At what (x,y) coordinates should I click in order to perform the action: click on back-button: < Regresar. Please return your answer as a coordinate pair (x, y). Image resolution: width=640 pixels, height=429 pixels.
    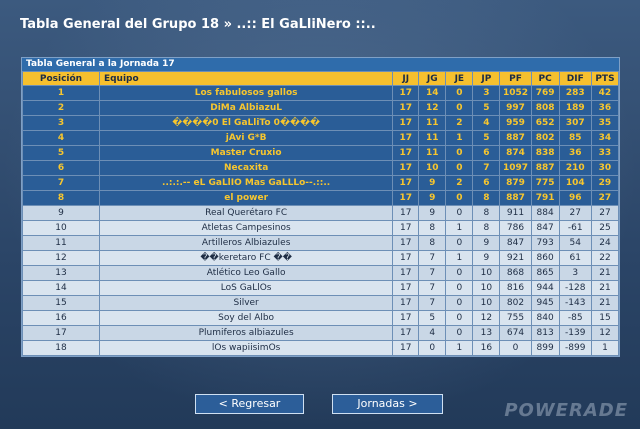
    Looking at the image, I should click on (249, 404).